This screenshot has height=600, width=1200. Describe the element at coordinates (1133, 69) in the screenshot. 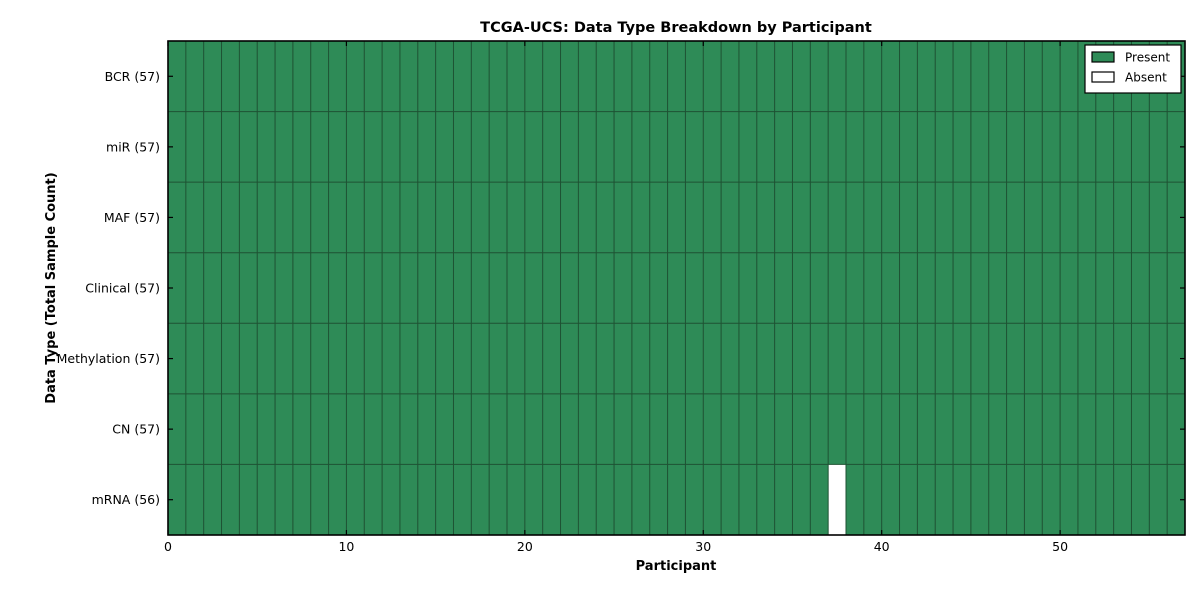

I see `legend: Present Absent` at that location.